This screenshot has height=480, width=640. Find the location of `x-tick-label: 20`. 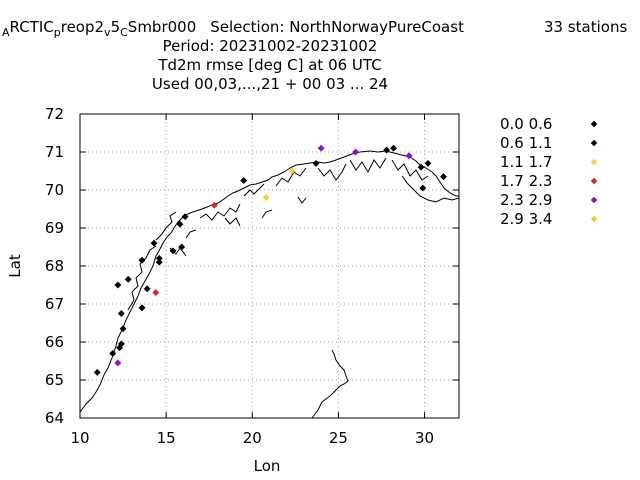

x-tick-label: 20 is located at coordinates (252, 438).